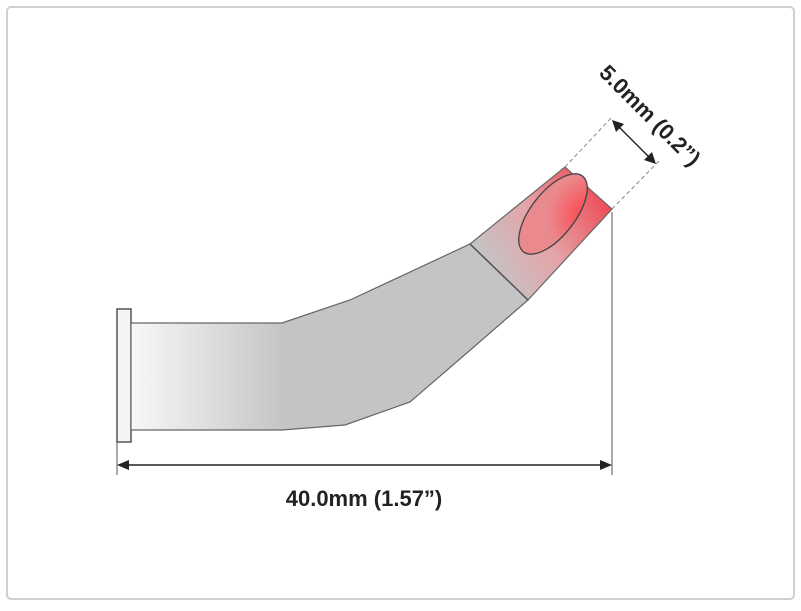 This screenshot has height=611, width=801. Describe the element at coordinates (123, 465) in the screenshot. I see `length-arrow-head-left` at that location.